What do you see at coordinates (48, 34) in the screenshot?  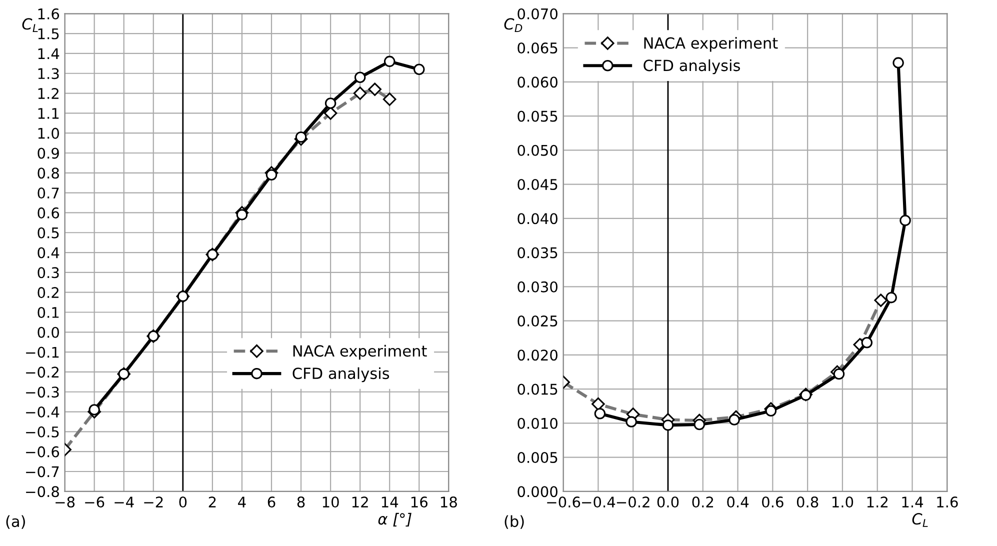 I see `y-tick-label: 1.5` at bounding box center [48, 34].